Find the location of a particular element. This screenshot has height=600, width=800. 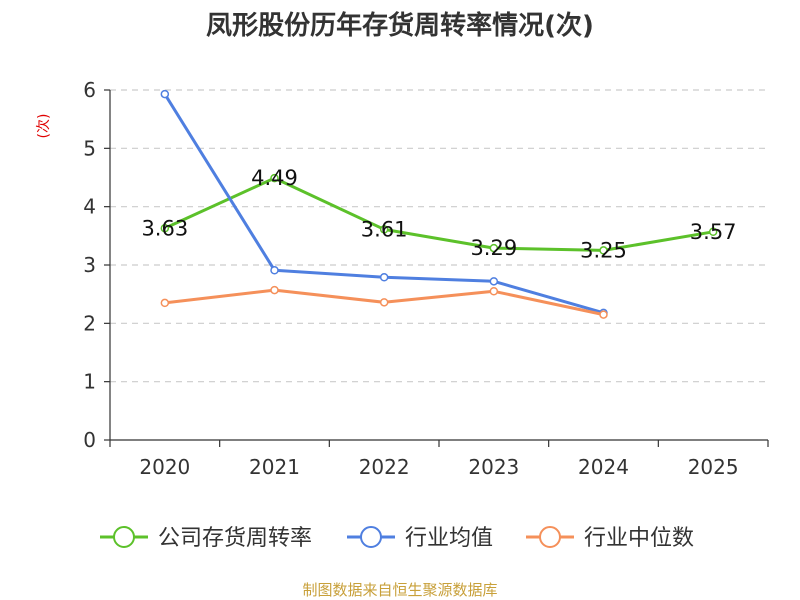

data-labels: 3.63 4.49 3.61 3.29 3.25 3.57 is located at coordinates (438, 214).